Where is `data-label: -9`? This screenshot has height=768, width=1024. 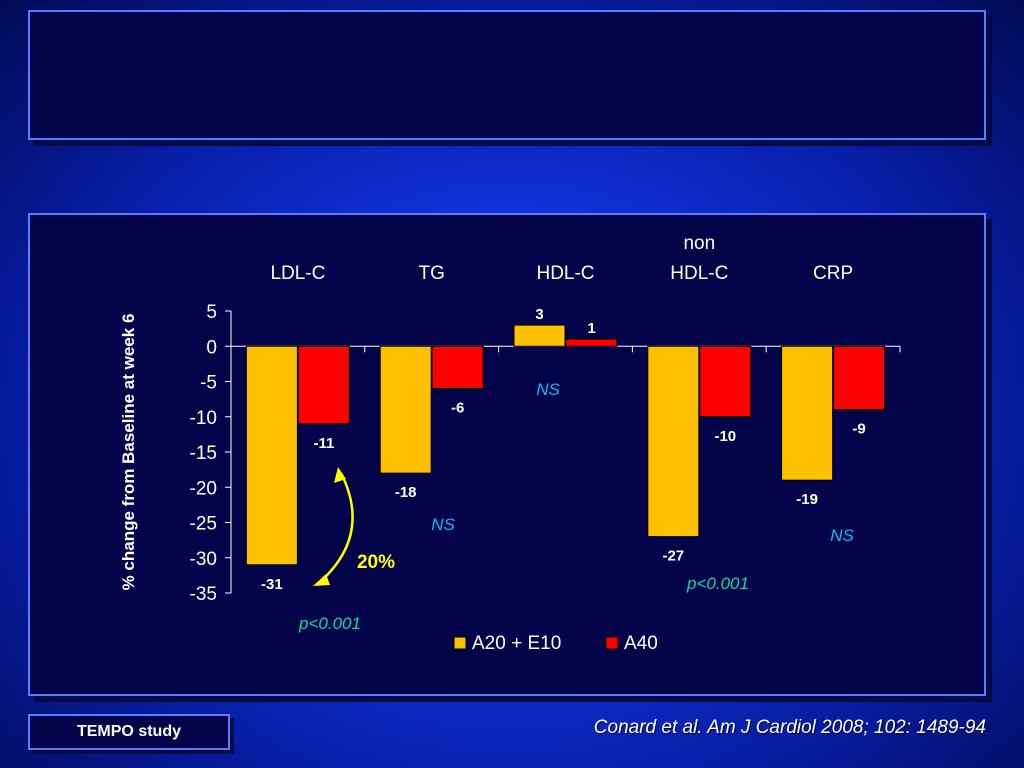
data-label: -9 is located at coordinates (858, 429).